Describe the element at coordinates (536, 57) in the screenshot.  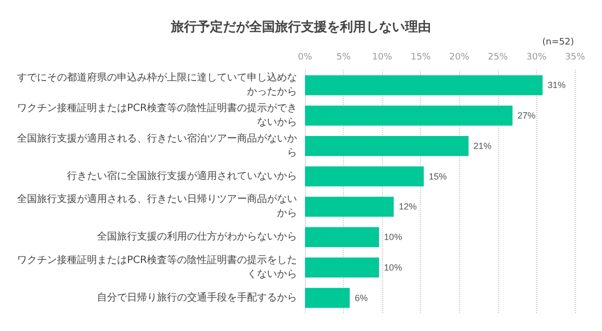
I see `x-tick-label: 30%` at that location.